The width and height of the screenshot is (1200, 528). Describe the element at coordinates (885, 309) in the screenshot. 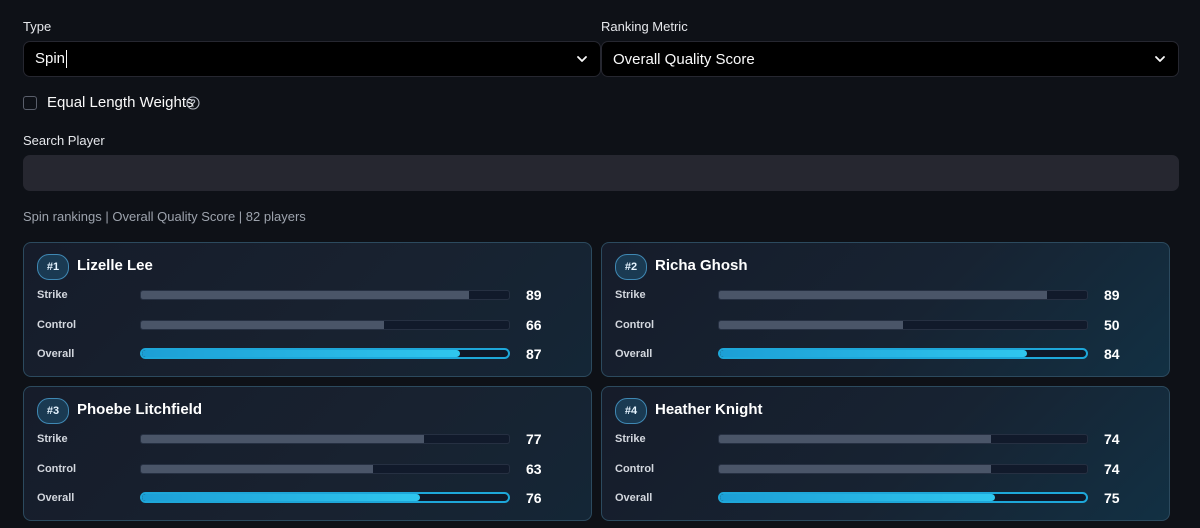

I see `player-card: #2 Richa Ghosh Strike 89 Control 50 Overall 84` at that location.